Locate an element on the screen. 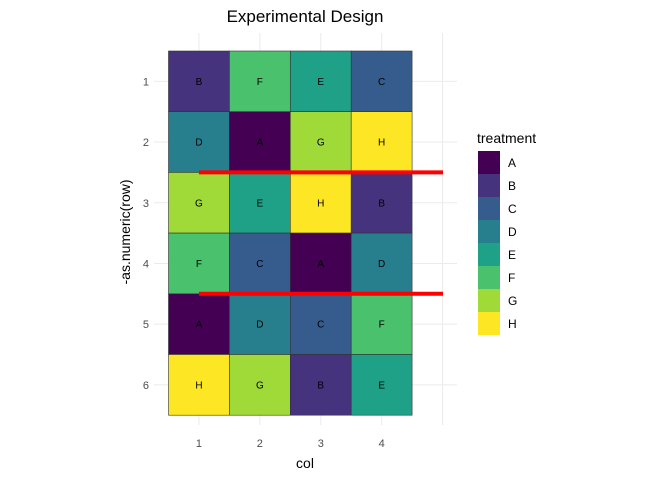 The width and height of the screenshot is (672, 485). block-divider-lines is located at coordinates (320, 233).